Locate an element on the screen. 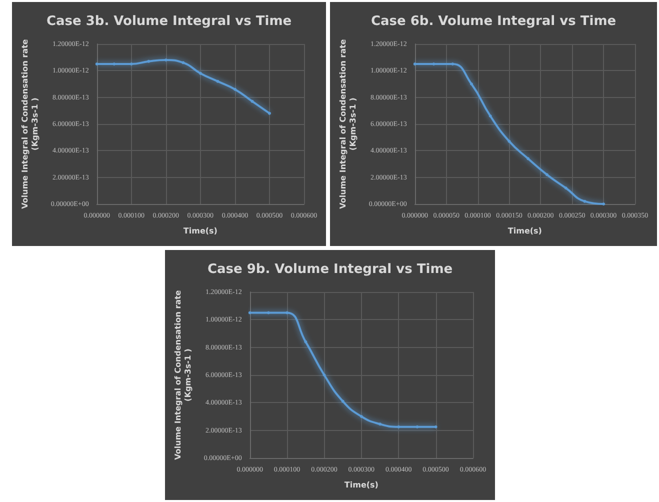 The height and width of the screenshot is (502, 659). chart-title: Case 3b. Volume Integral vs Time is located at coordinates (169, 21).